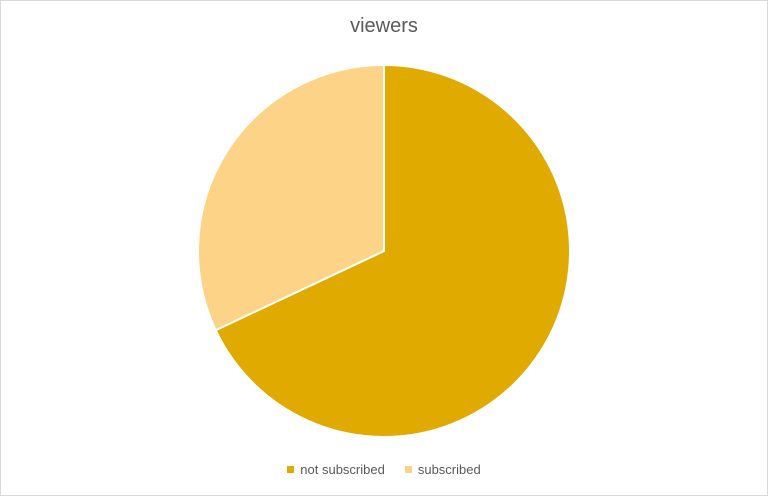 This screenshot has width=768, height=496. What do you see at coordinates (449, 469) in the screenshot?
I see `legend-label-subscribed: subscribed` at bounding box center [449, 469].